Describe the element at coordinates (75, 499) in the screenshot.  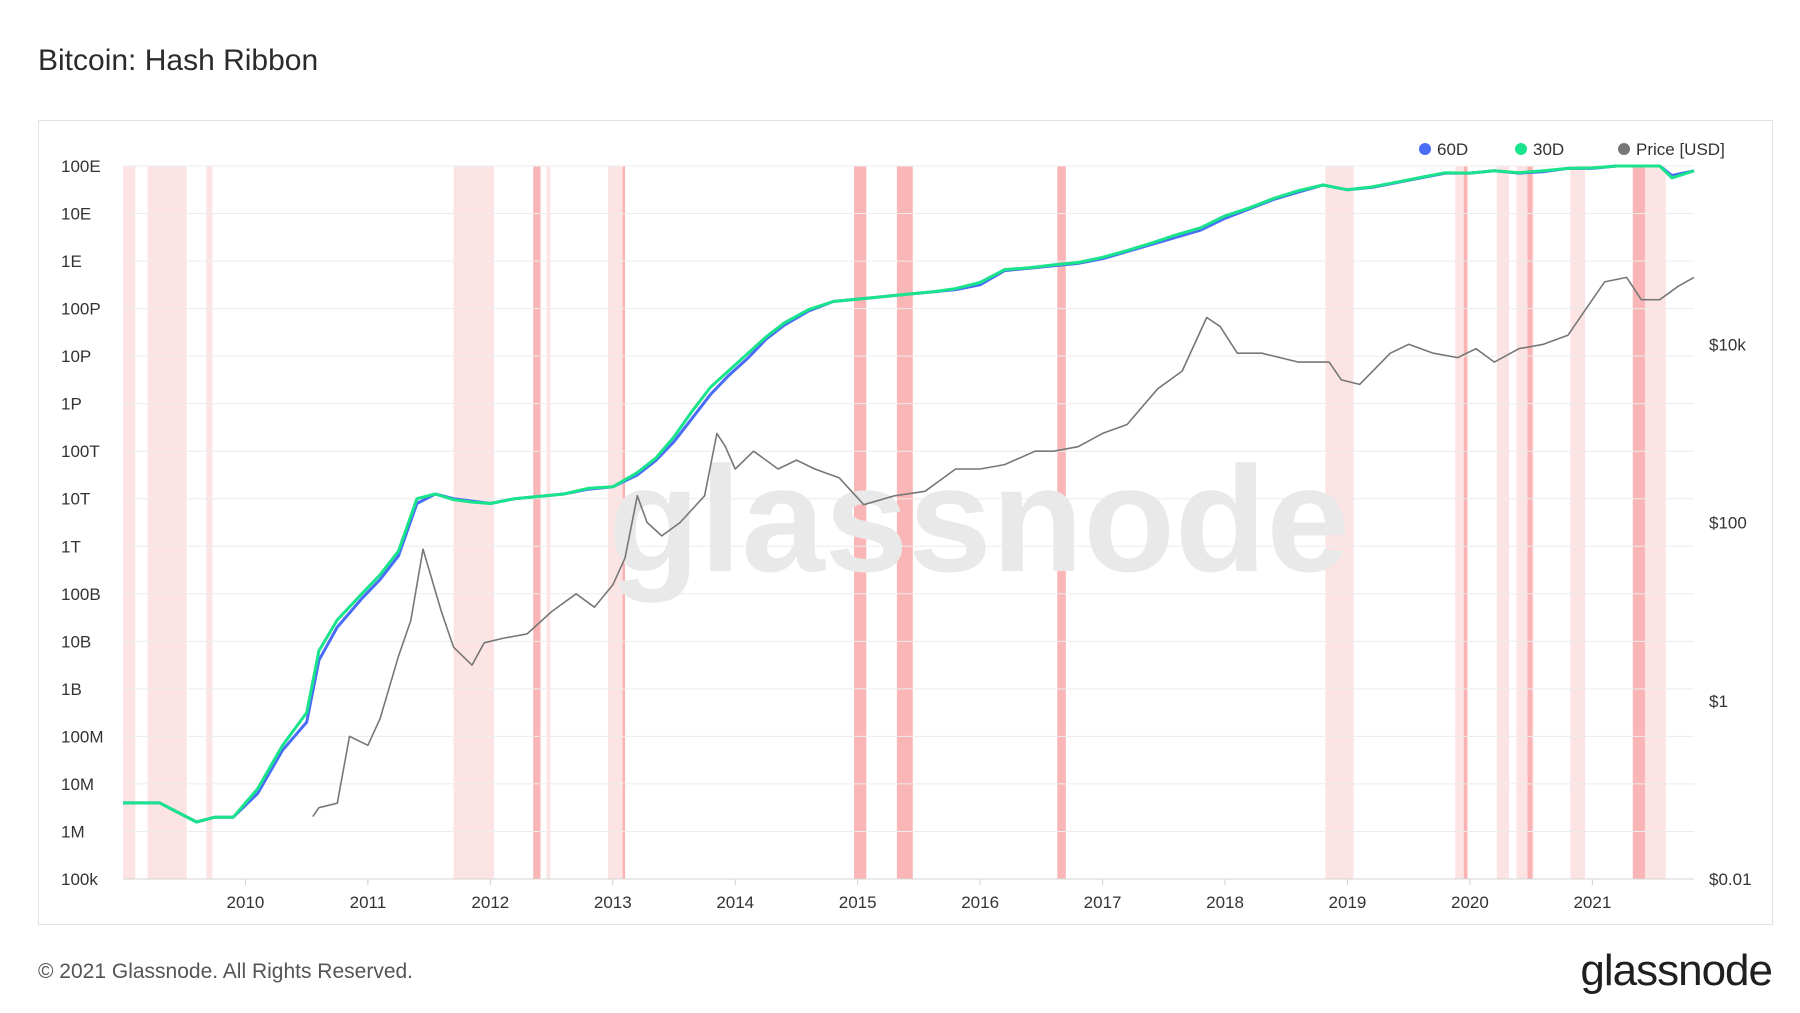
I see `y-left-tick-label: 10T` at that location.